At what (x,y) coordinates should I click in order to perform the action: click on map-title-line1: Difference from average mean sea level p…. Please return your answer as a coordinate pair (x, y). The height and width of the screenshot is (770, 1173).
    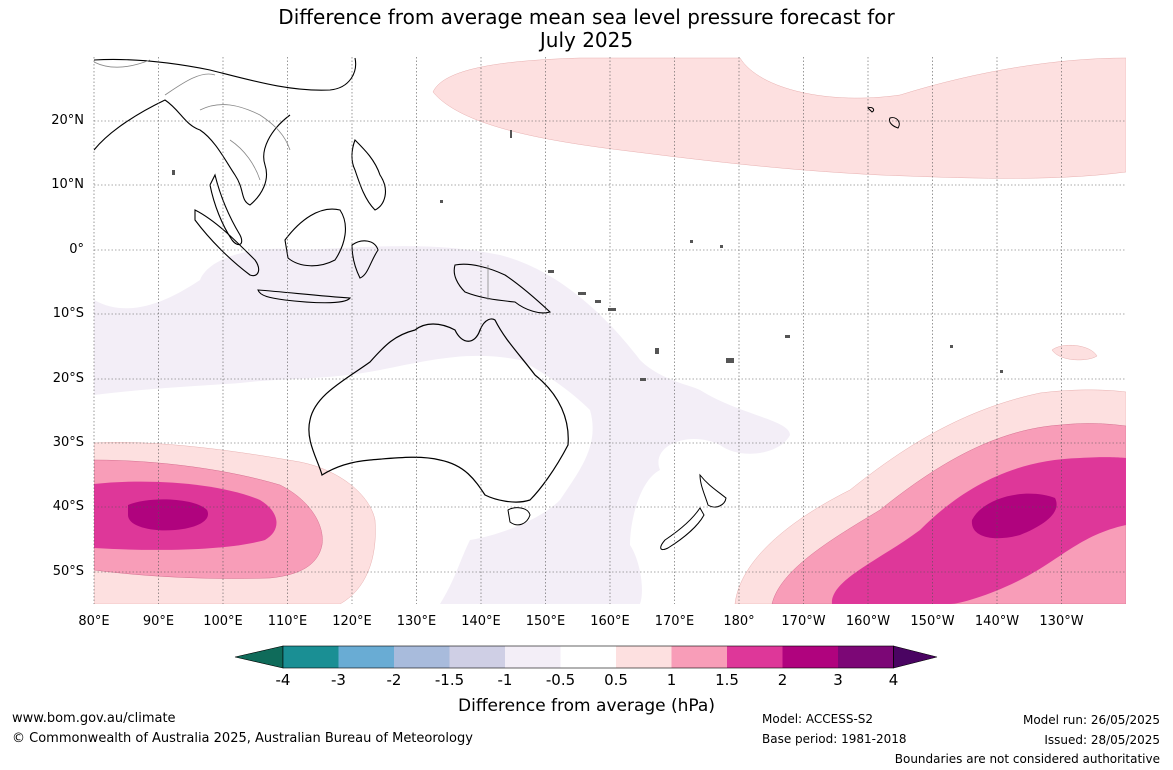
    Looking at the image, I should click on (586, 17).